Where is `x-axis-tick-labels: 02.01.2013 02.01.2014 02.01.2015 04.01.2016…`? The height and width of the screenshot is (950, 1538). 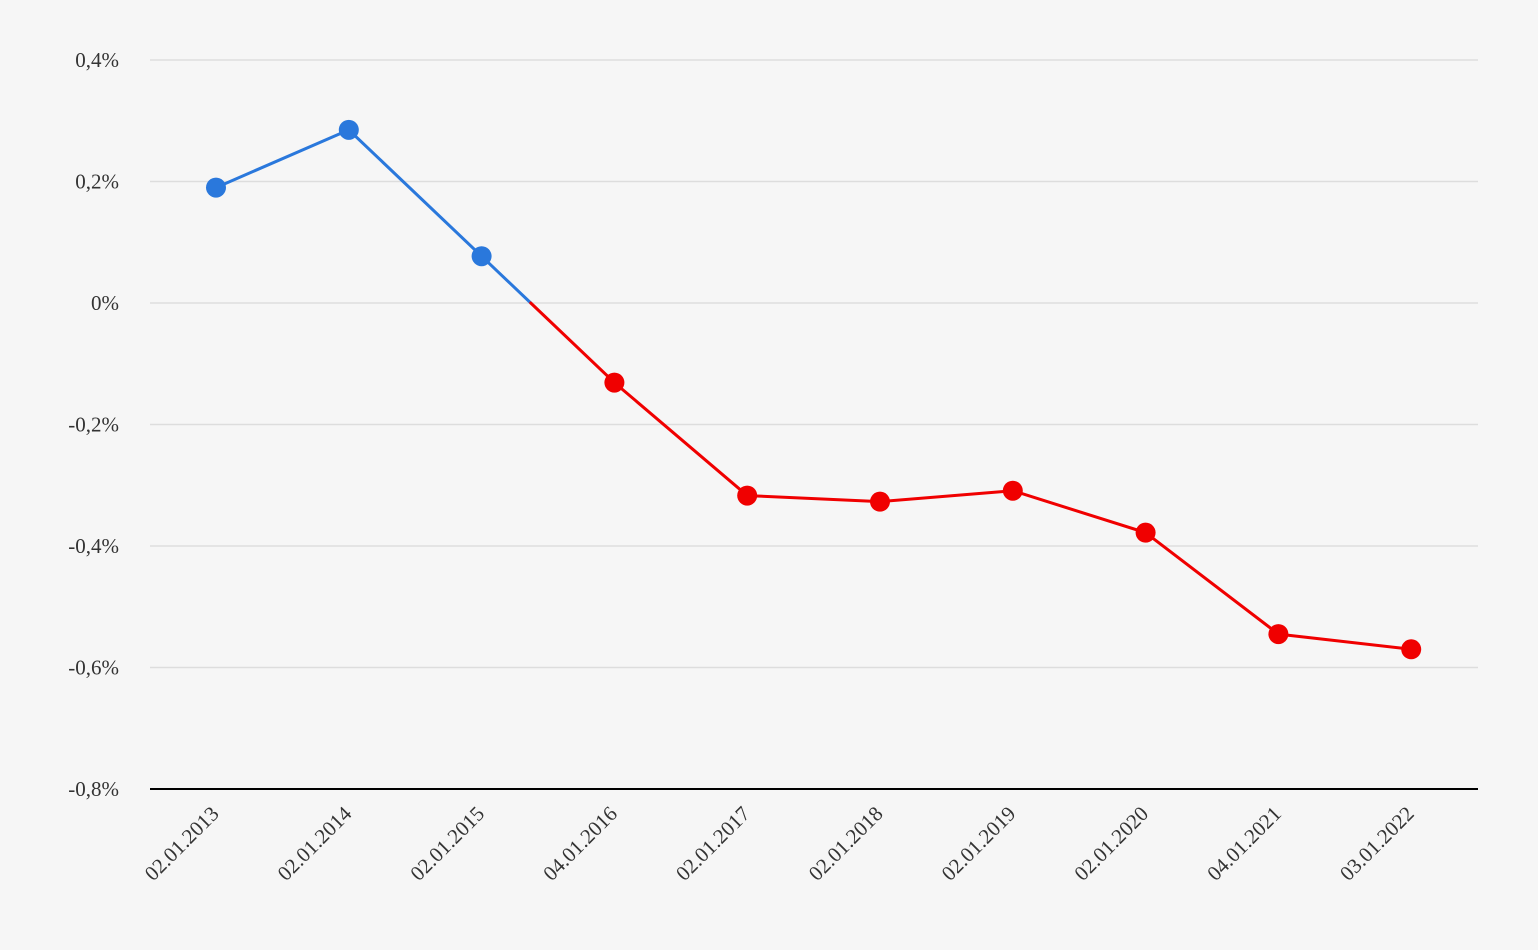
x-axis-tick-labels: 02.01.2013 02.01.2014 02.01.2015 04.01.2016… is located at coordinates (779, 843).